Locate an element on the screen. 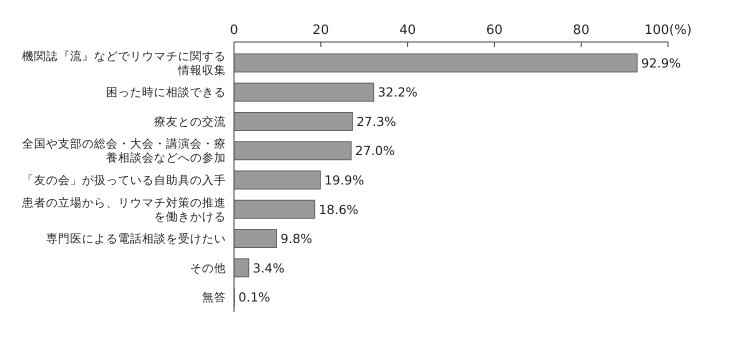  data-label: 3.4% is located at coordinates (268, 268).